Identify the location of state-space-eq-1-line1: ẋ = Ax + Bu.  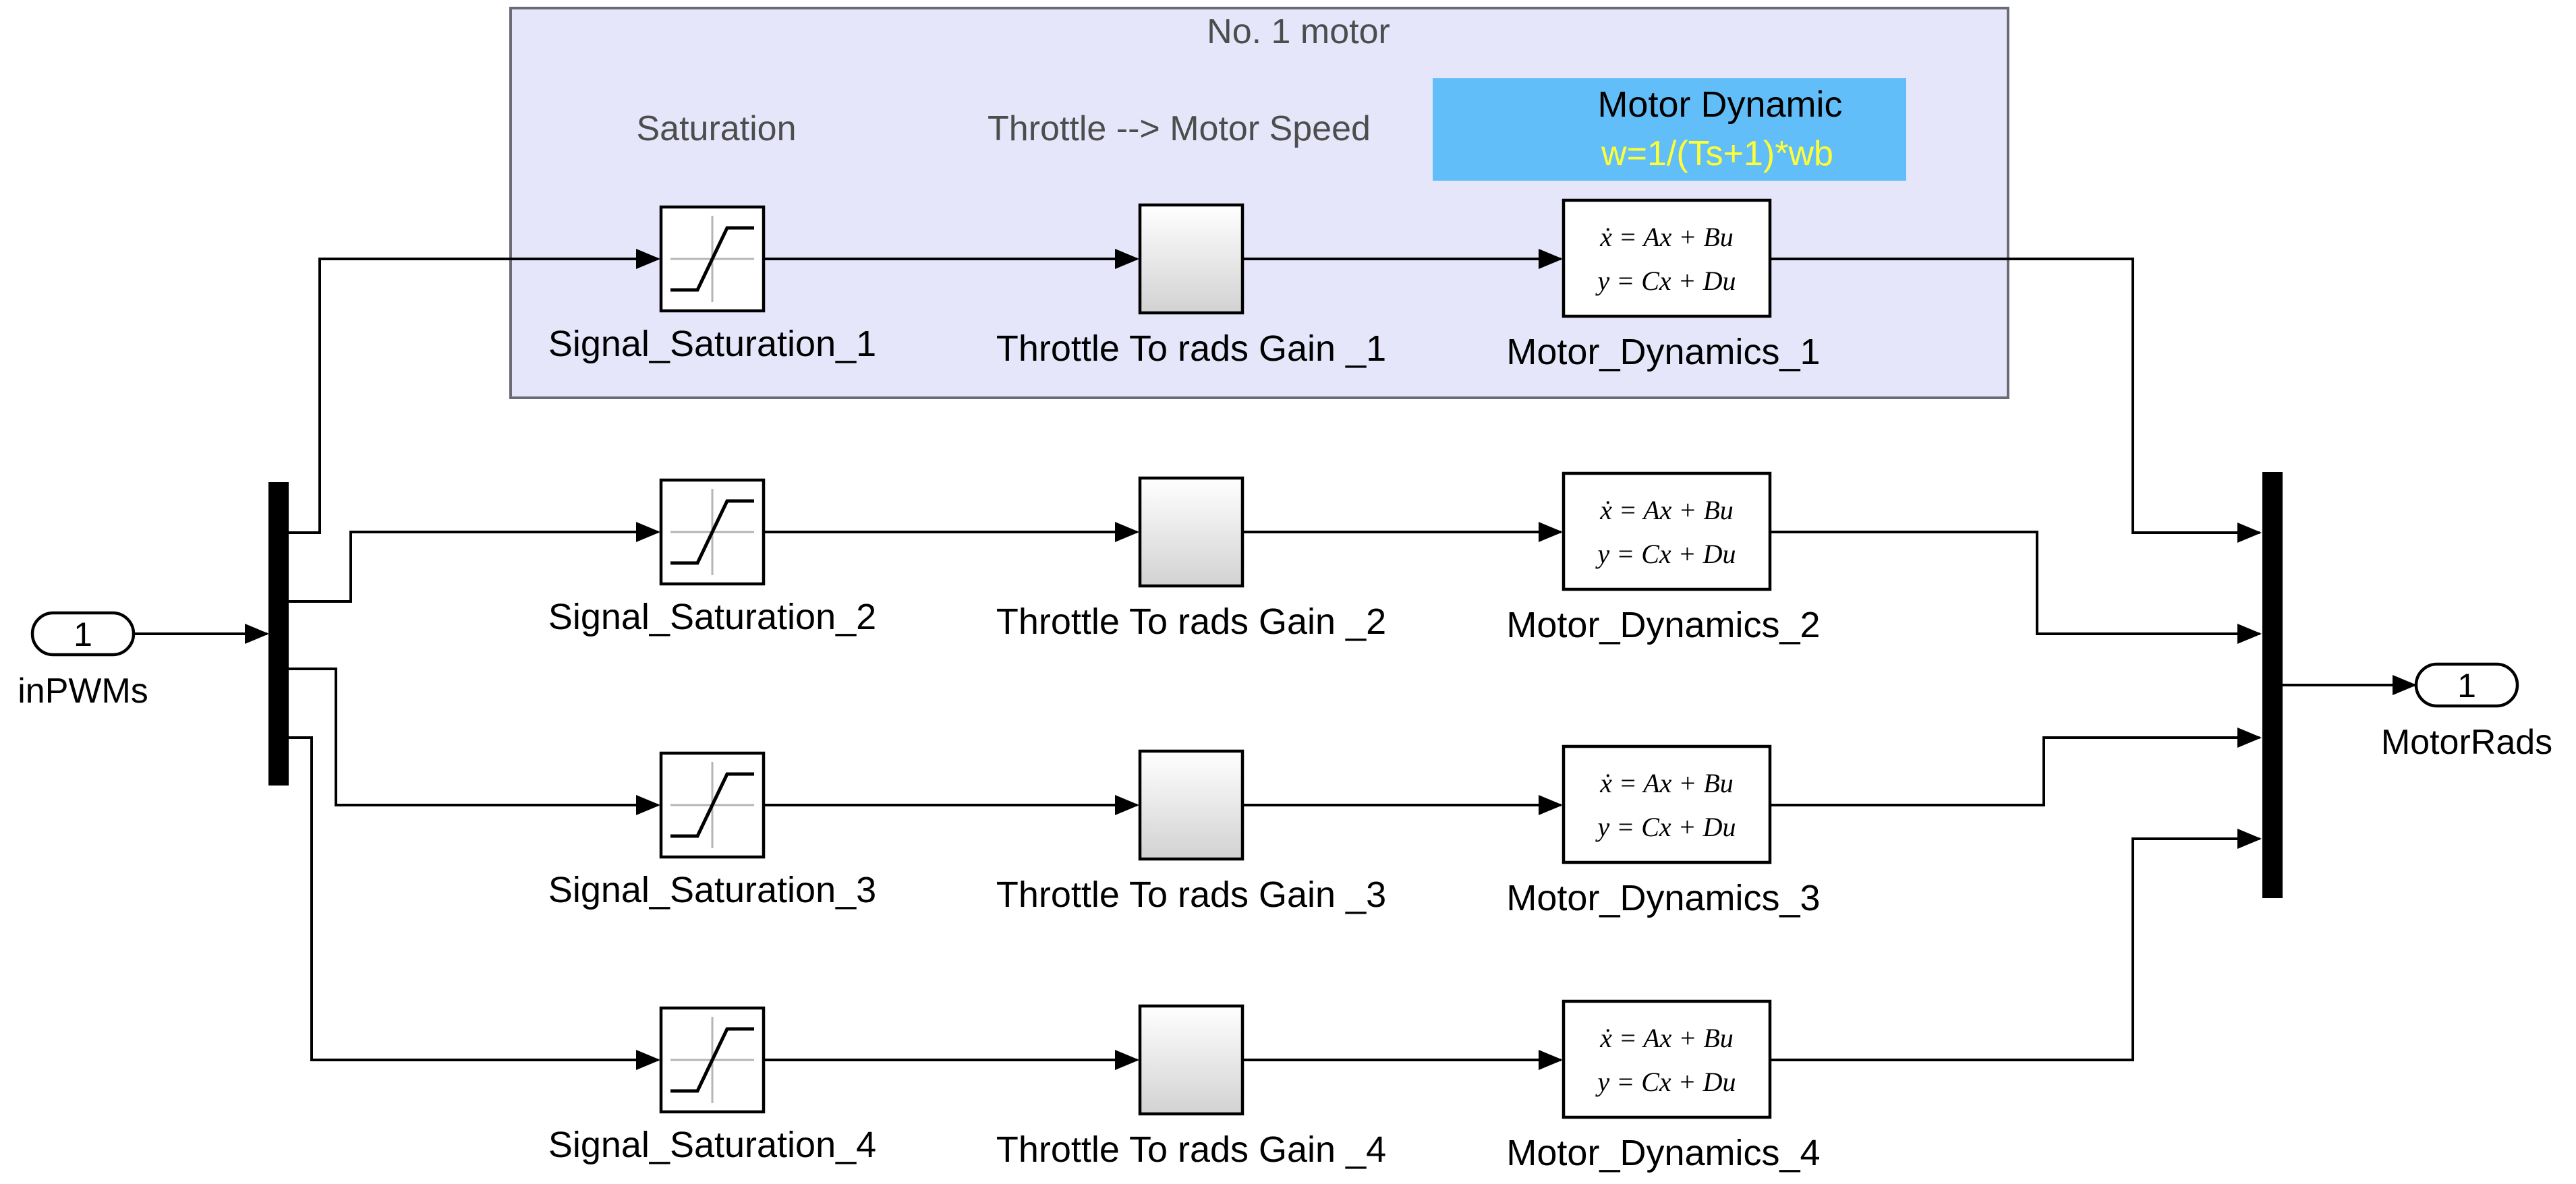
(1666, 237).